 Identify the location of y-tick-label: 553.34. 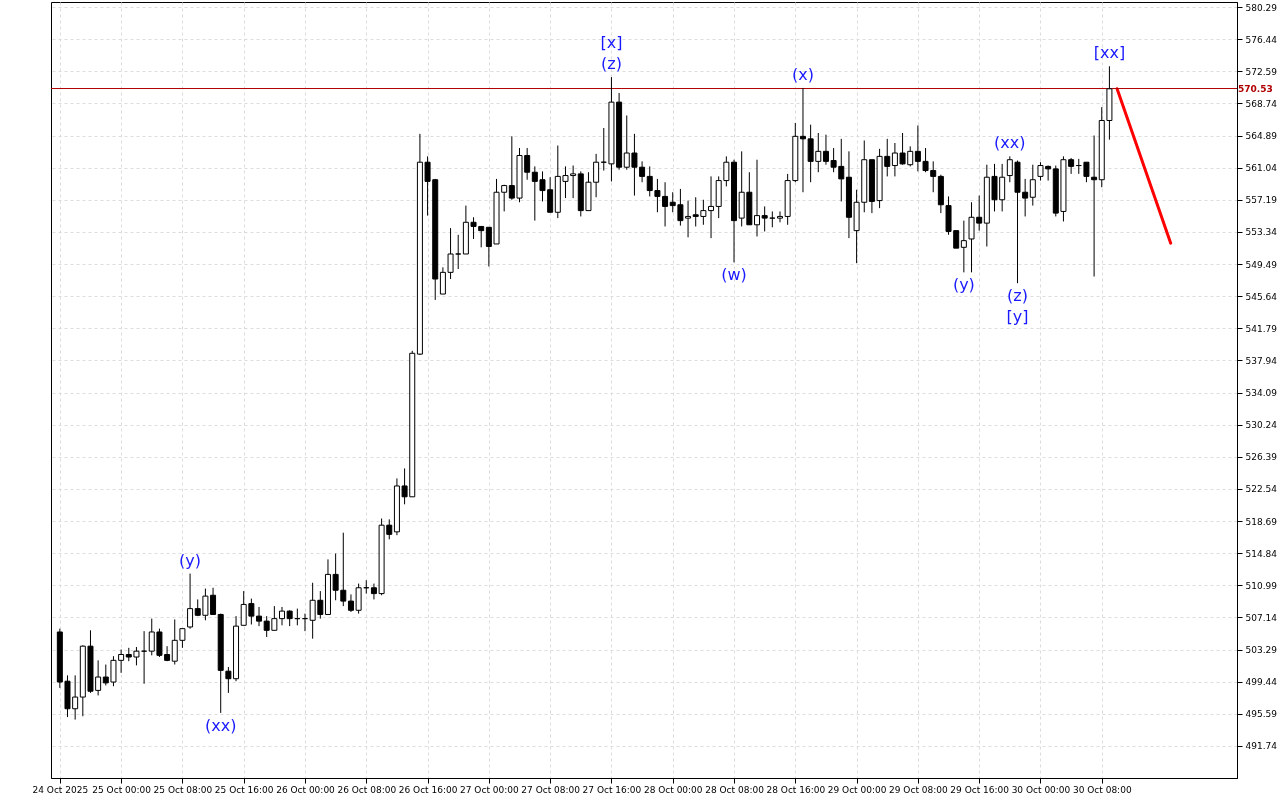
(1261, 232).